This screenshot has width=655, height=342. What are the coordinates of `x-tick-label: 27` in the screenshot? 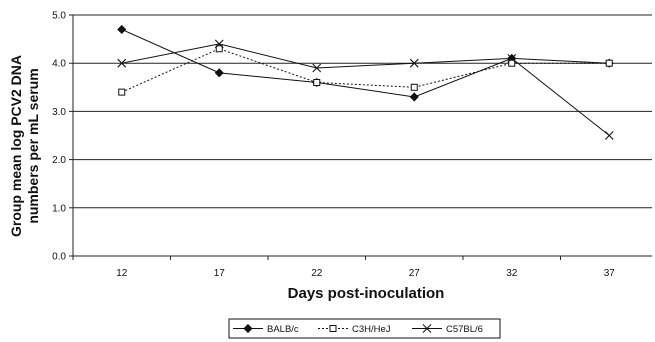 It's located at (415, 273).